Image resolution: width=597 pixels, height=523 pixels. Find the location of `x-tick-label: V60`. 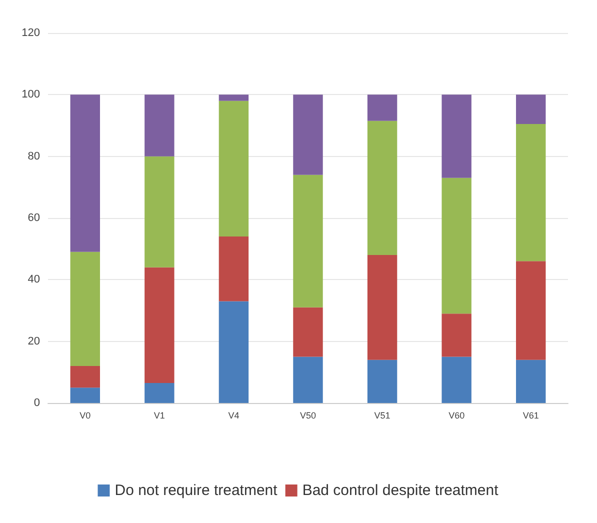

x-tick-label: V60 is located at coordinates (456, 415).